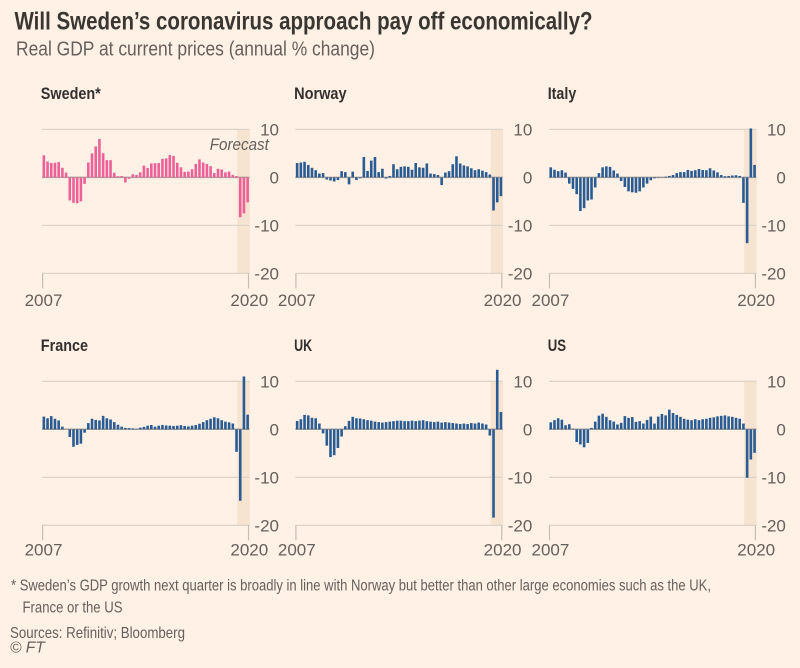  What do you see at coordinates (64, 346) in the screenshot?
I see `svg-text: France` at bounding box center [64, 346].